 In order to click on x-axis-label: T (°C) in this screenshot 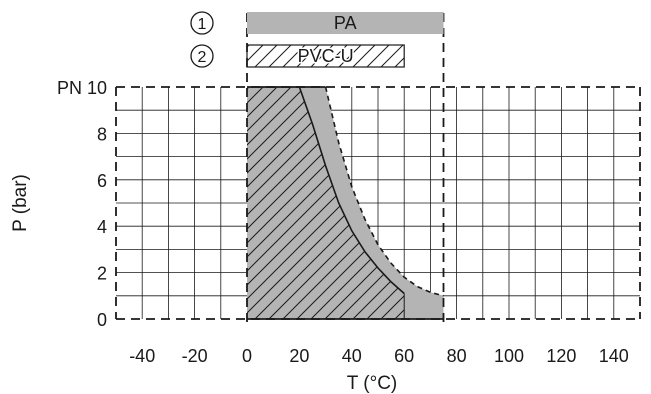, I will do `click(372, 383)`.